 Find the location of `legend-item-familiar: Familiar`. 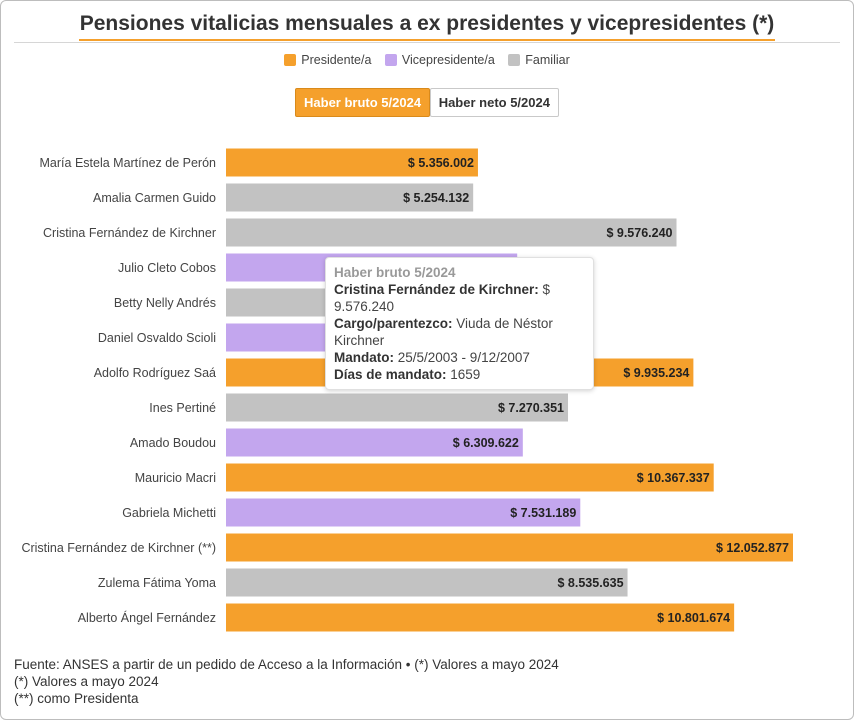

legend-item-familiar: Familiar is located at coordinates (539, 60).